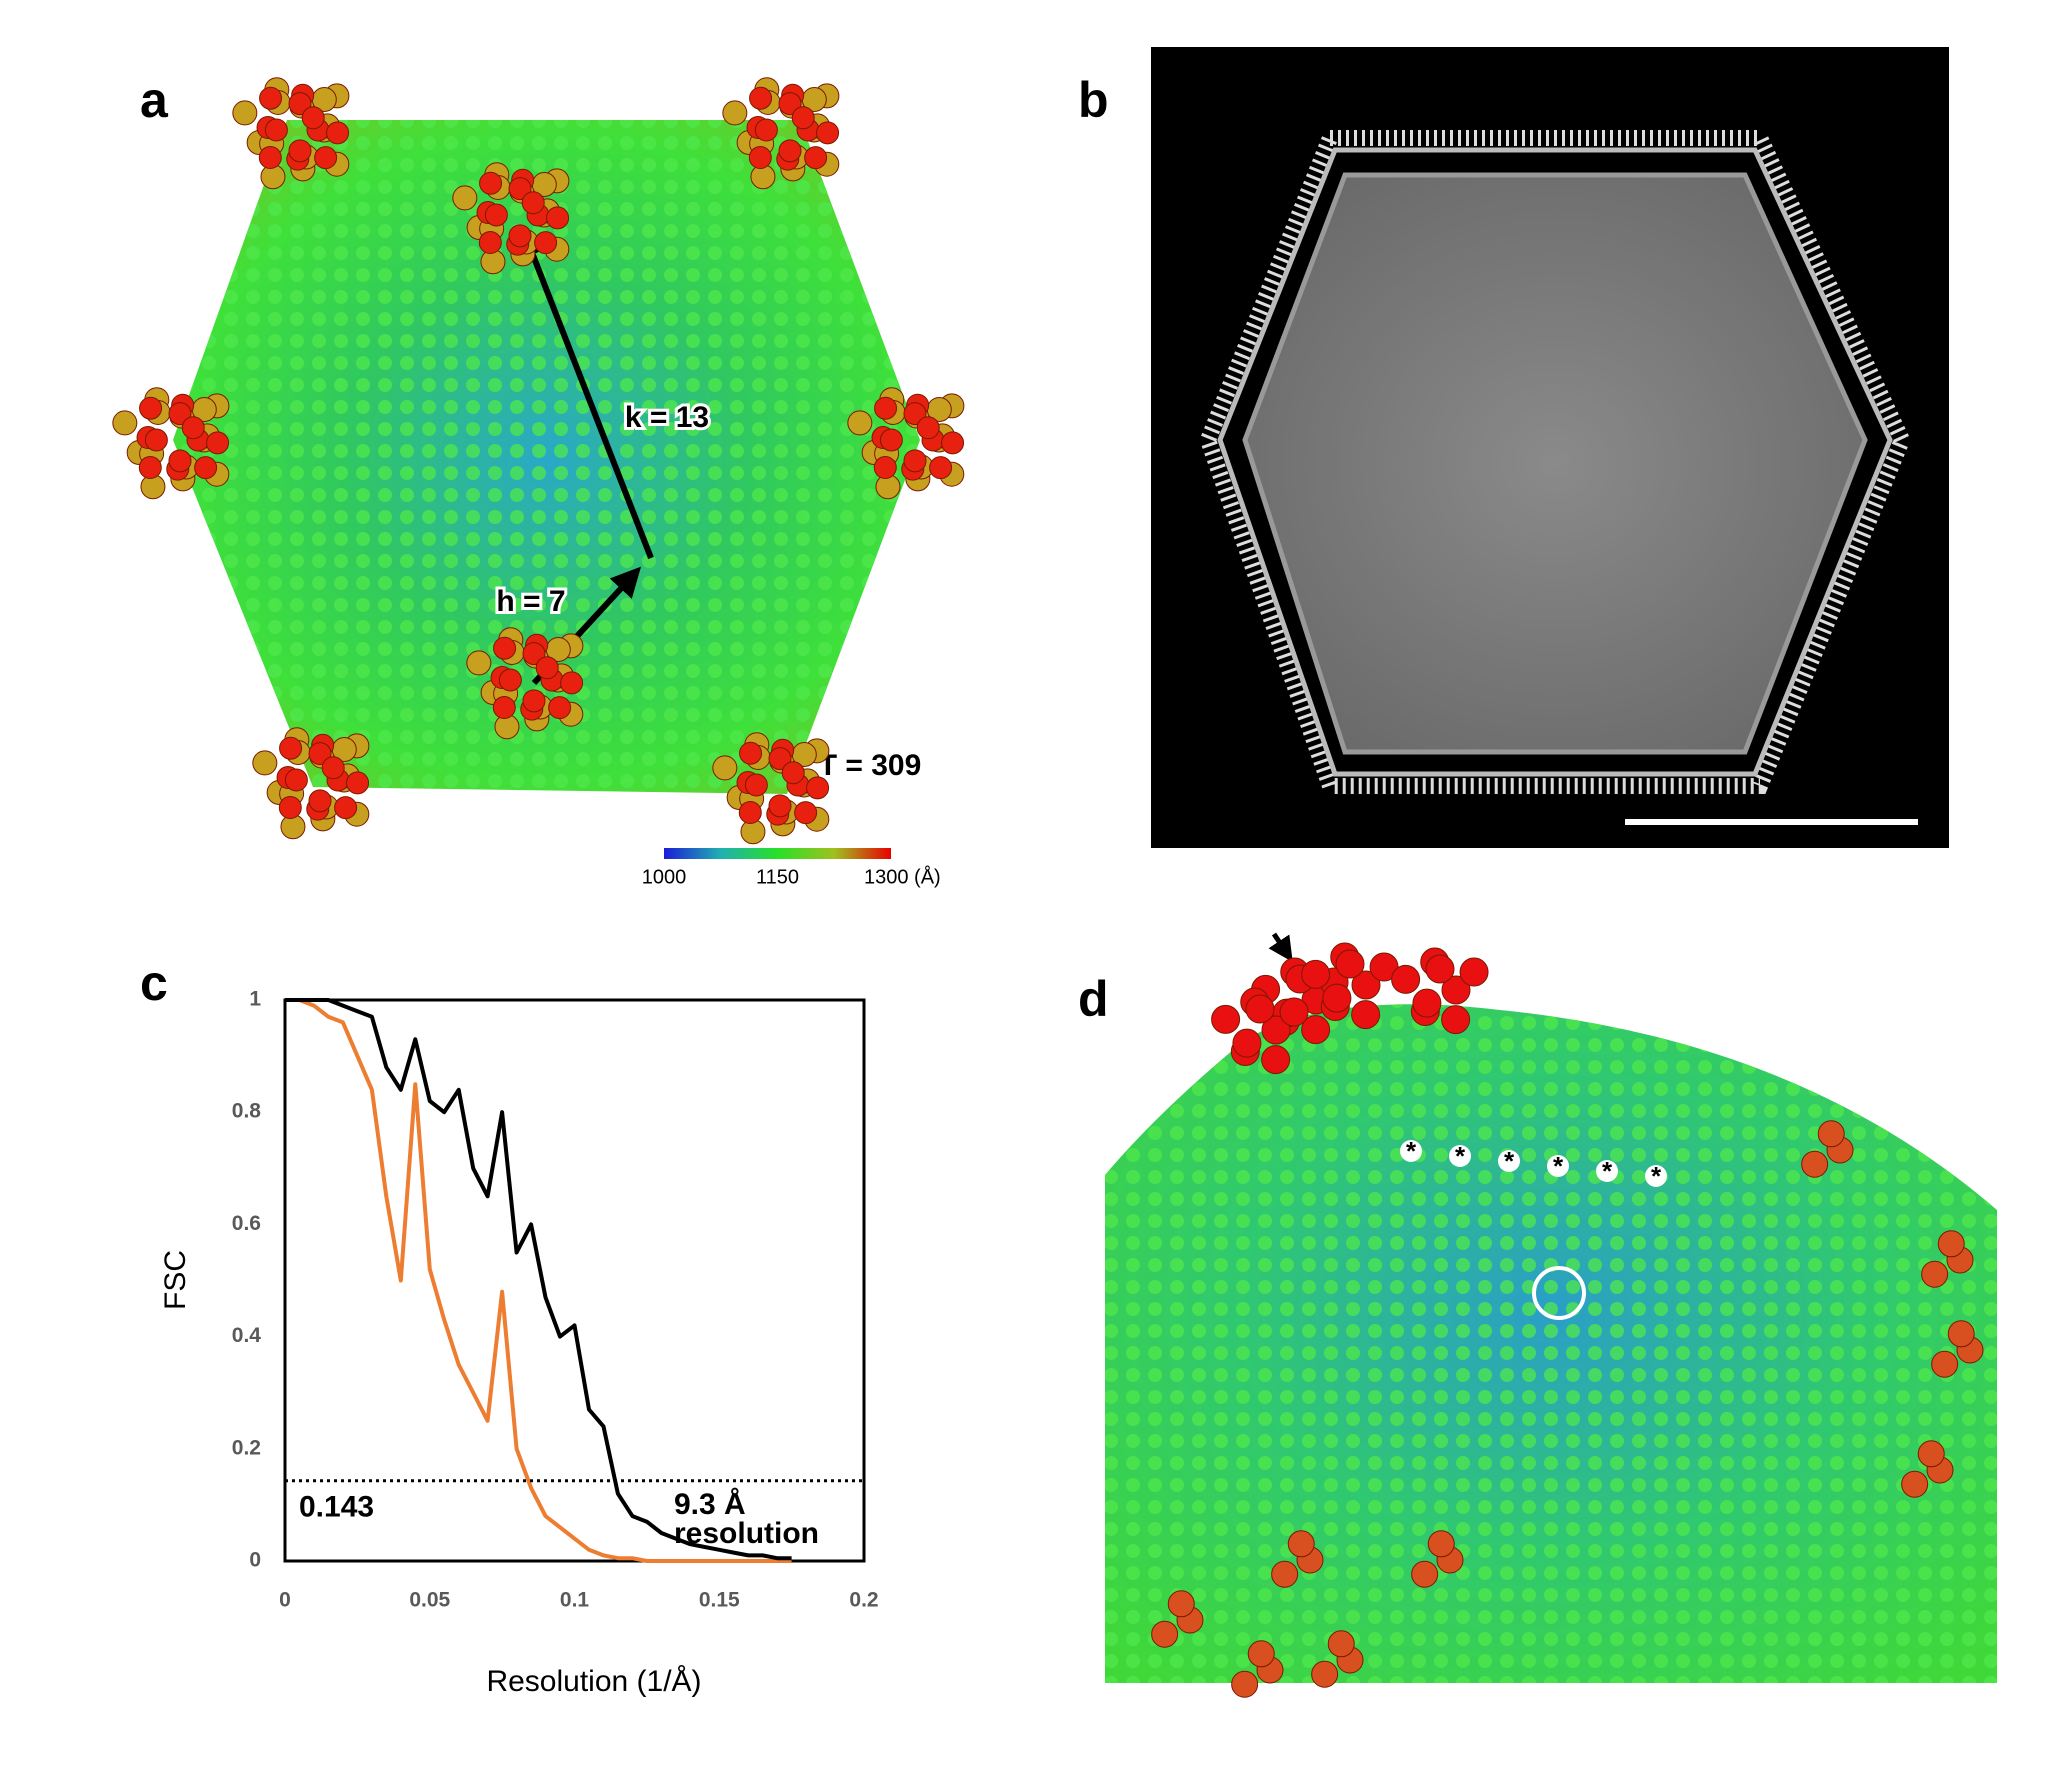 This screenshot has height=1766, width=2068. I want to click on x-axis-title: Resolution (1/Å), so click(593, 1681).